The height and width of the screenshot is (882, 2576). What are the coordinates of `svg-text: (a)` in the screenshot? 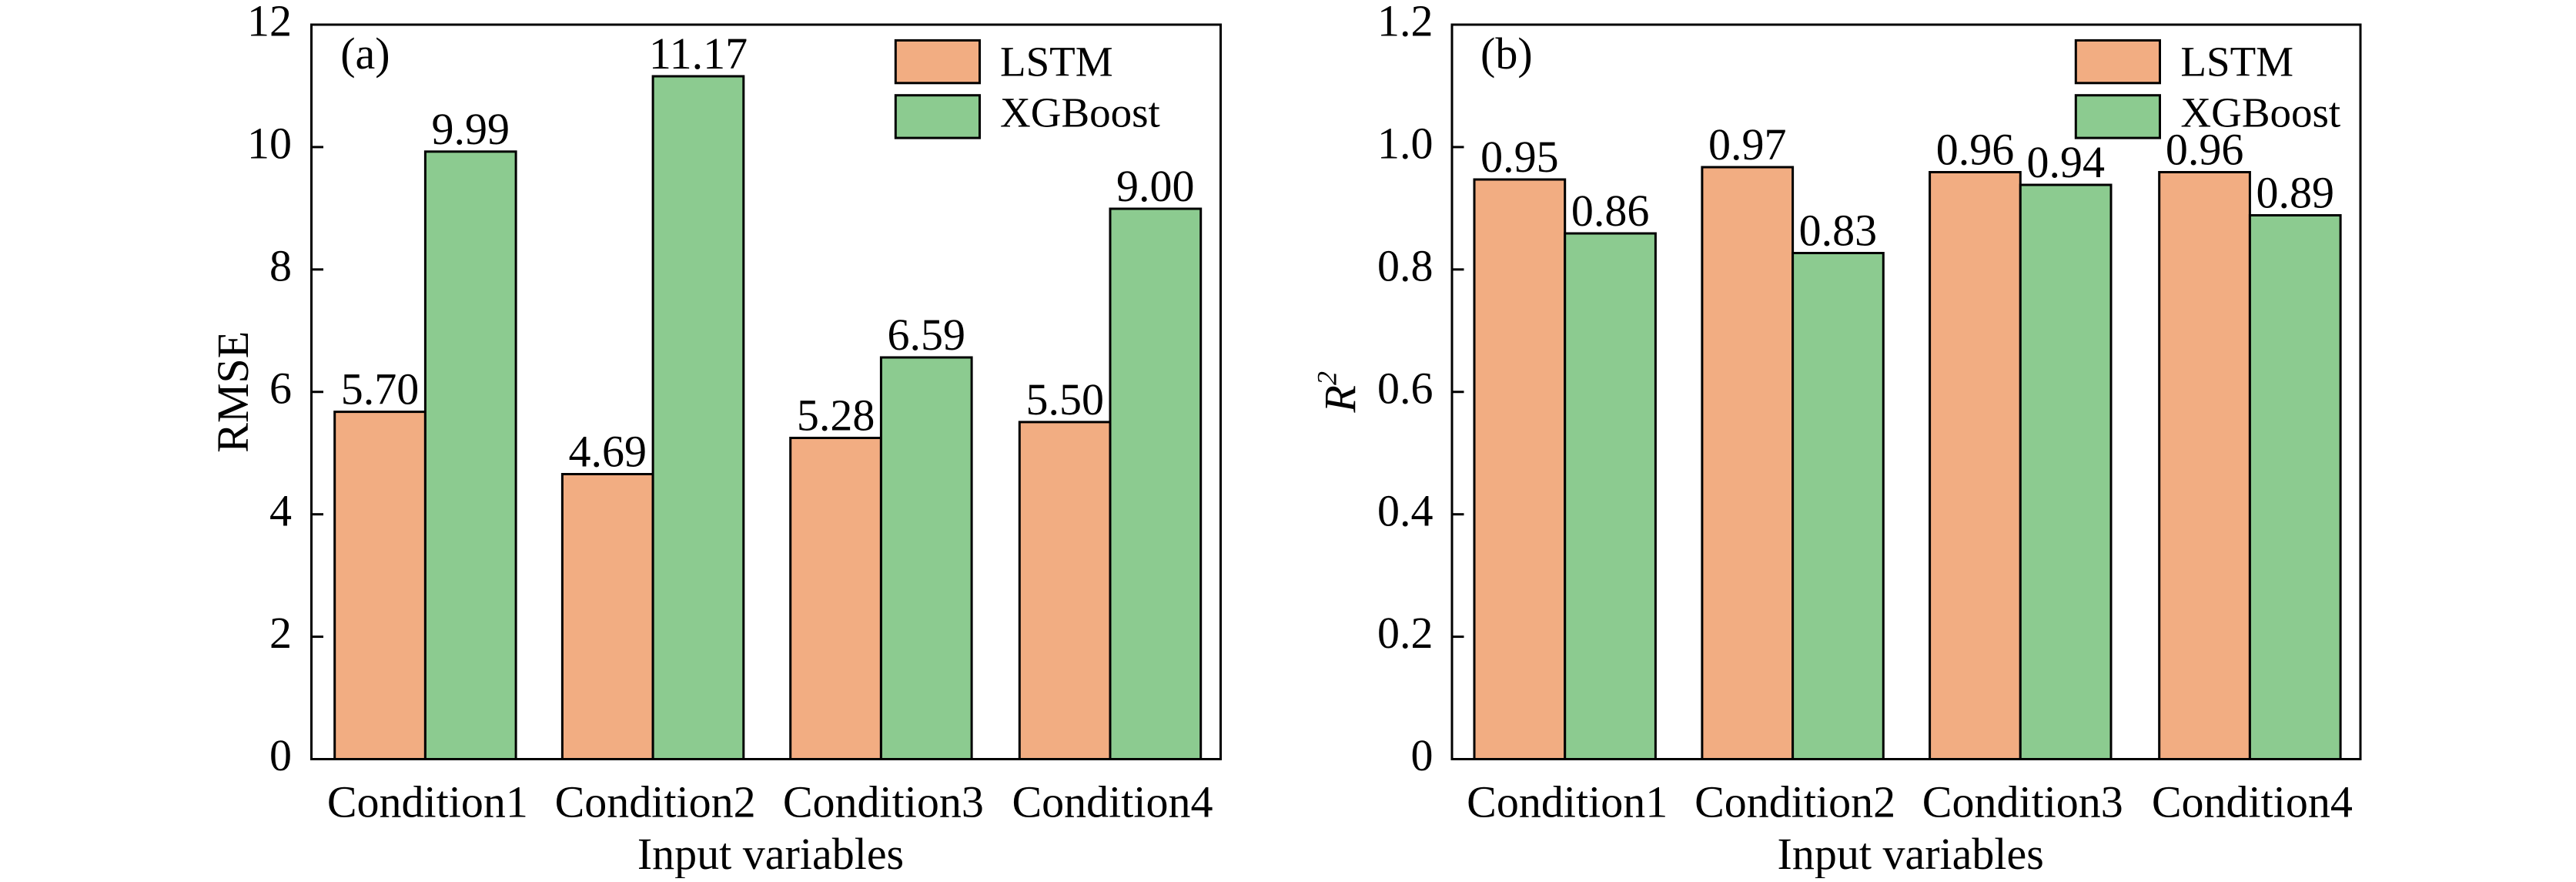 It's located at (365, 54).